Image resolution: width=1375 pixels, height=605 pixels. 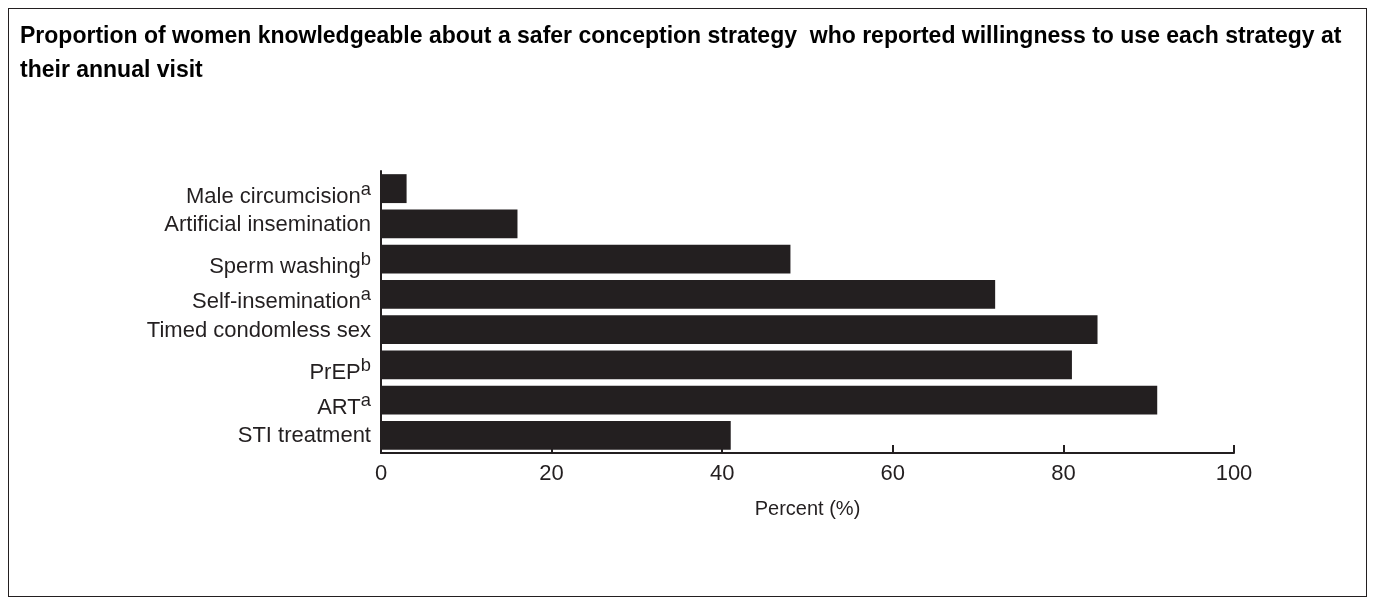 I want to click on chart-title: Proportion of women knowledgeable about a safer conception strategy who reported willingness to use each strategy at their annual visit, so click(x=684, y=52).